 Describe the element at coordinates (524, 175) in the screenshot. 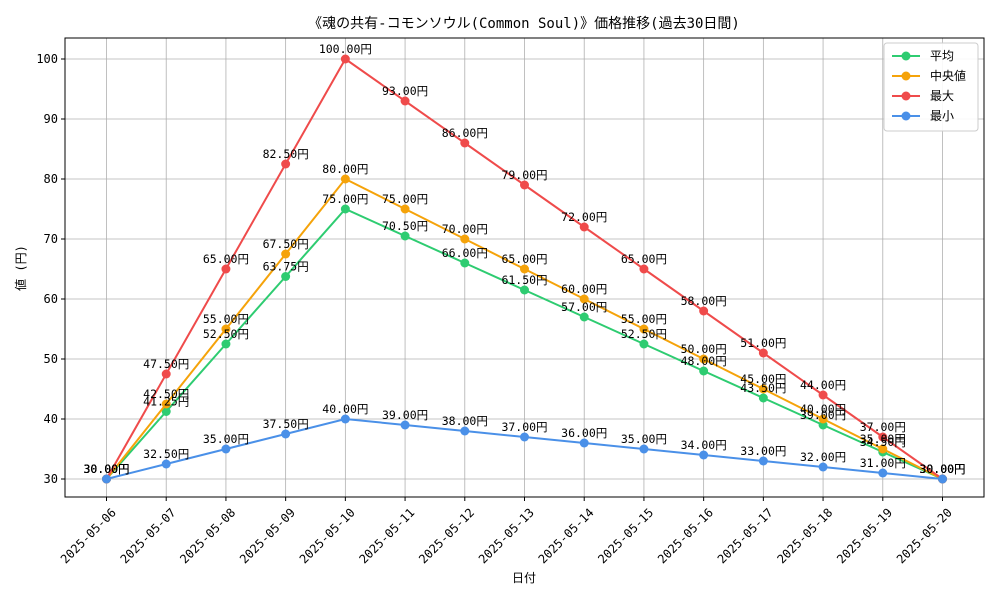

I see `data-label-2: 79.00円` at that location.